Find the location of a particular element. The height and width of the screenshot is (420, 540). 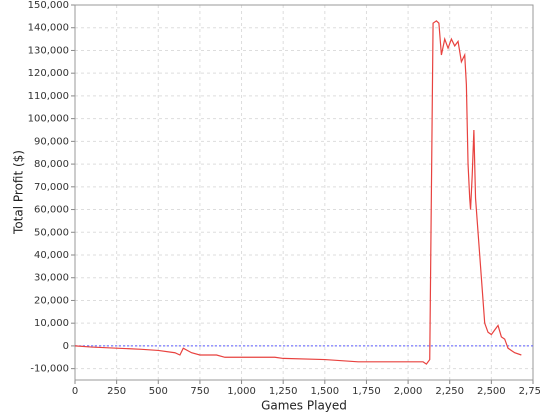

x-tick-label: 2,750 is located at coordinates (529, 391).